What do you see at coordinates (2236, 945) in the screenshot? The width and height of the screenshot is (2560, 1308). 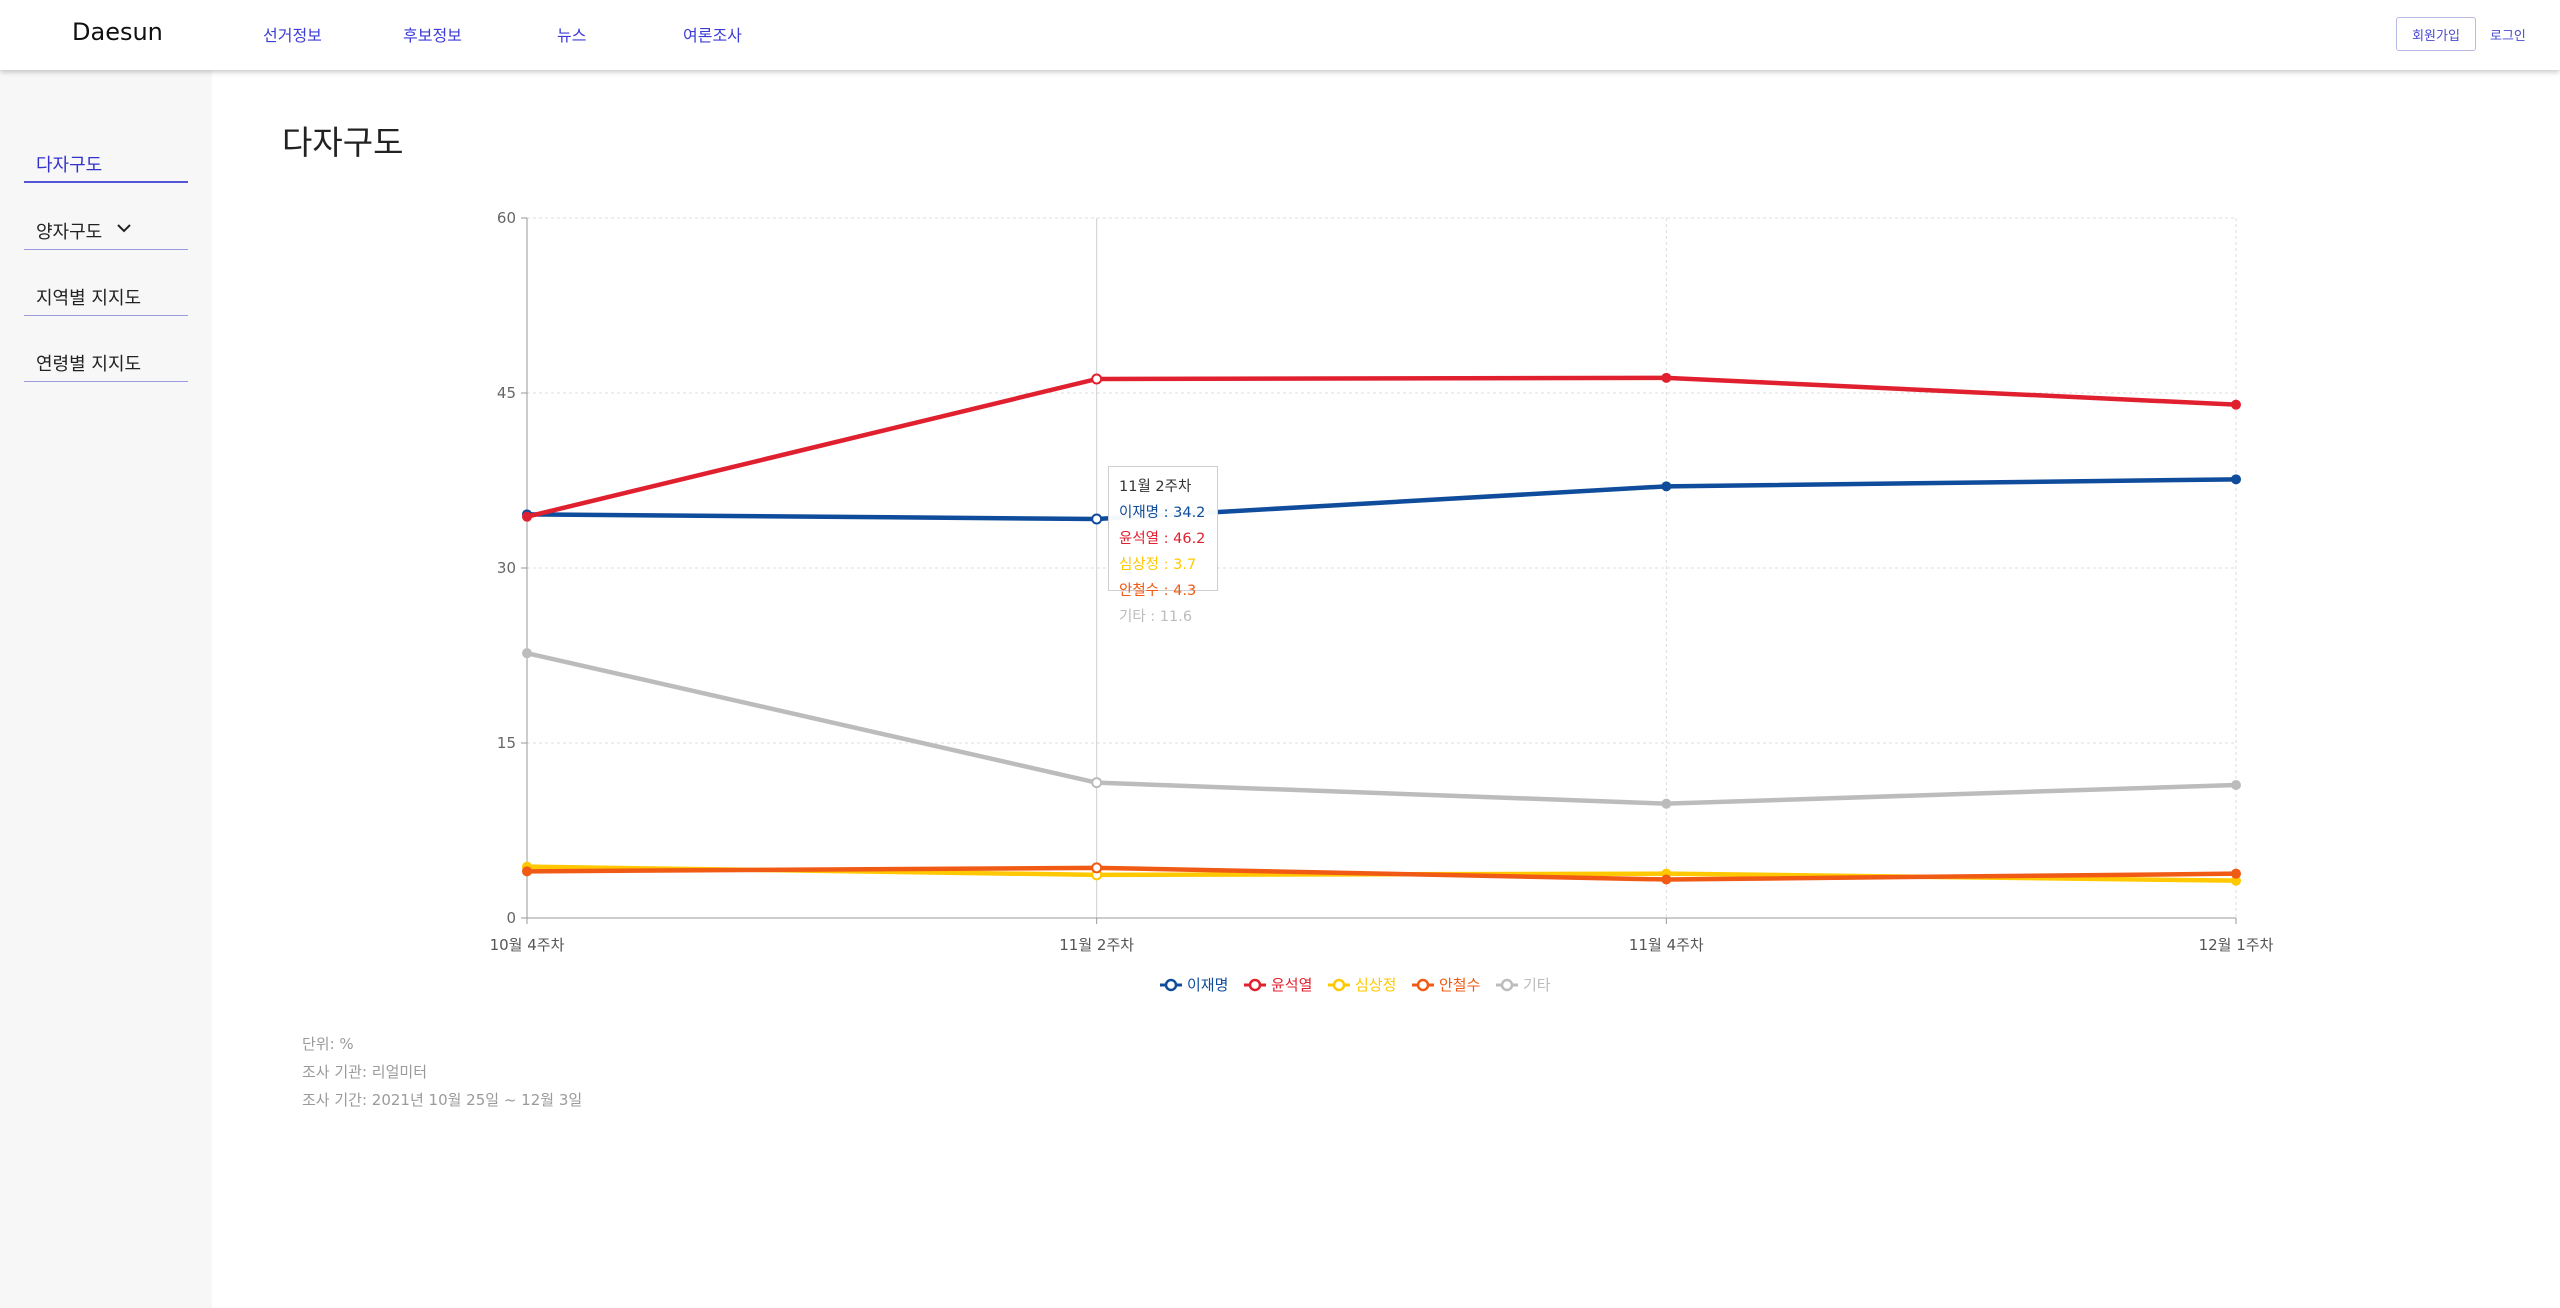 I see `x-tick-label: 12월 1주차` at bounding box center [2236, 945].